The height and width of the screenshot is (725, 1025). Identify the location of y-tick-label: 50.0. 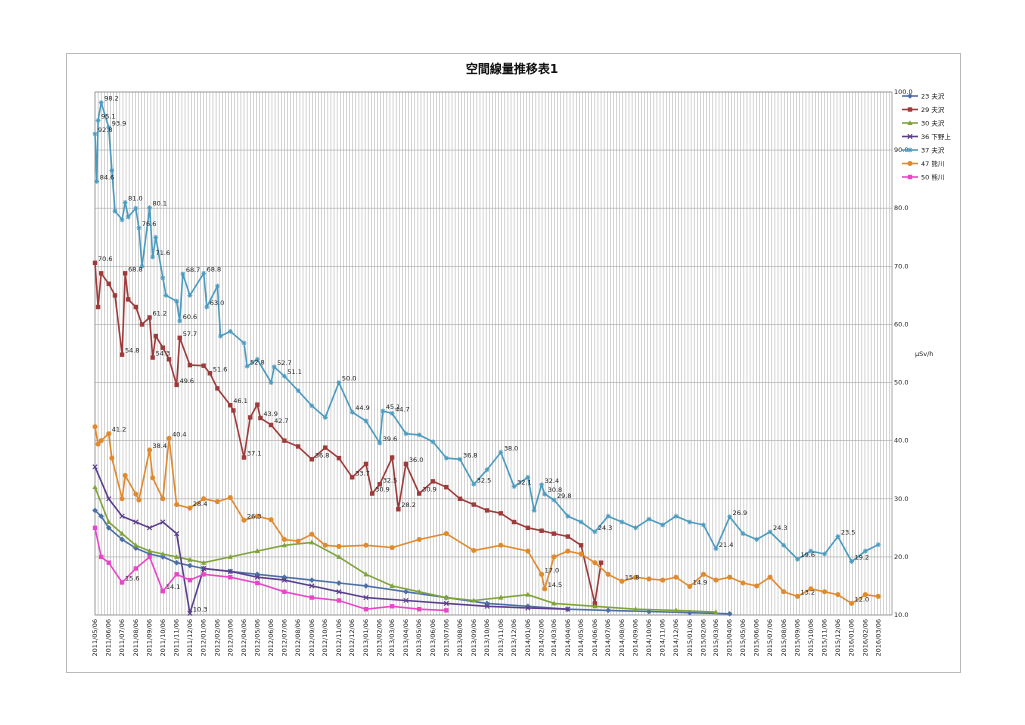
(901, 383).